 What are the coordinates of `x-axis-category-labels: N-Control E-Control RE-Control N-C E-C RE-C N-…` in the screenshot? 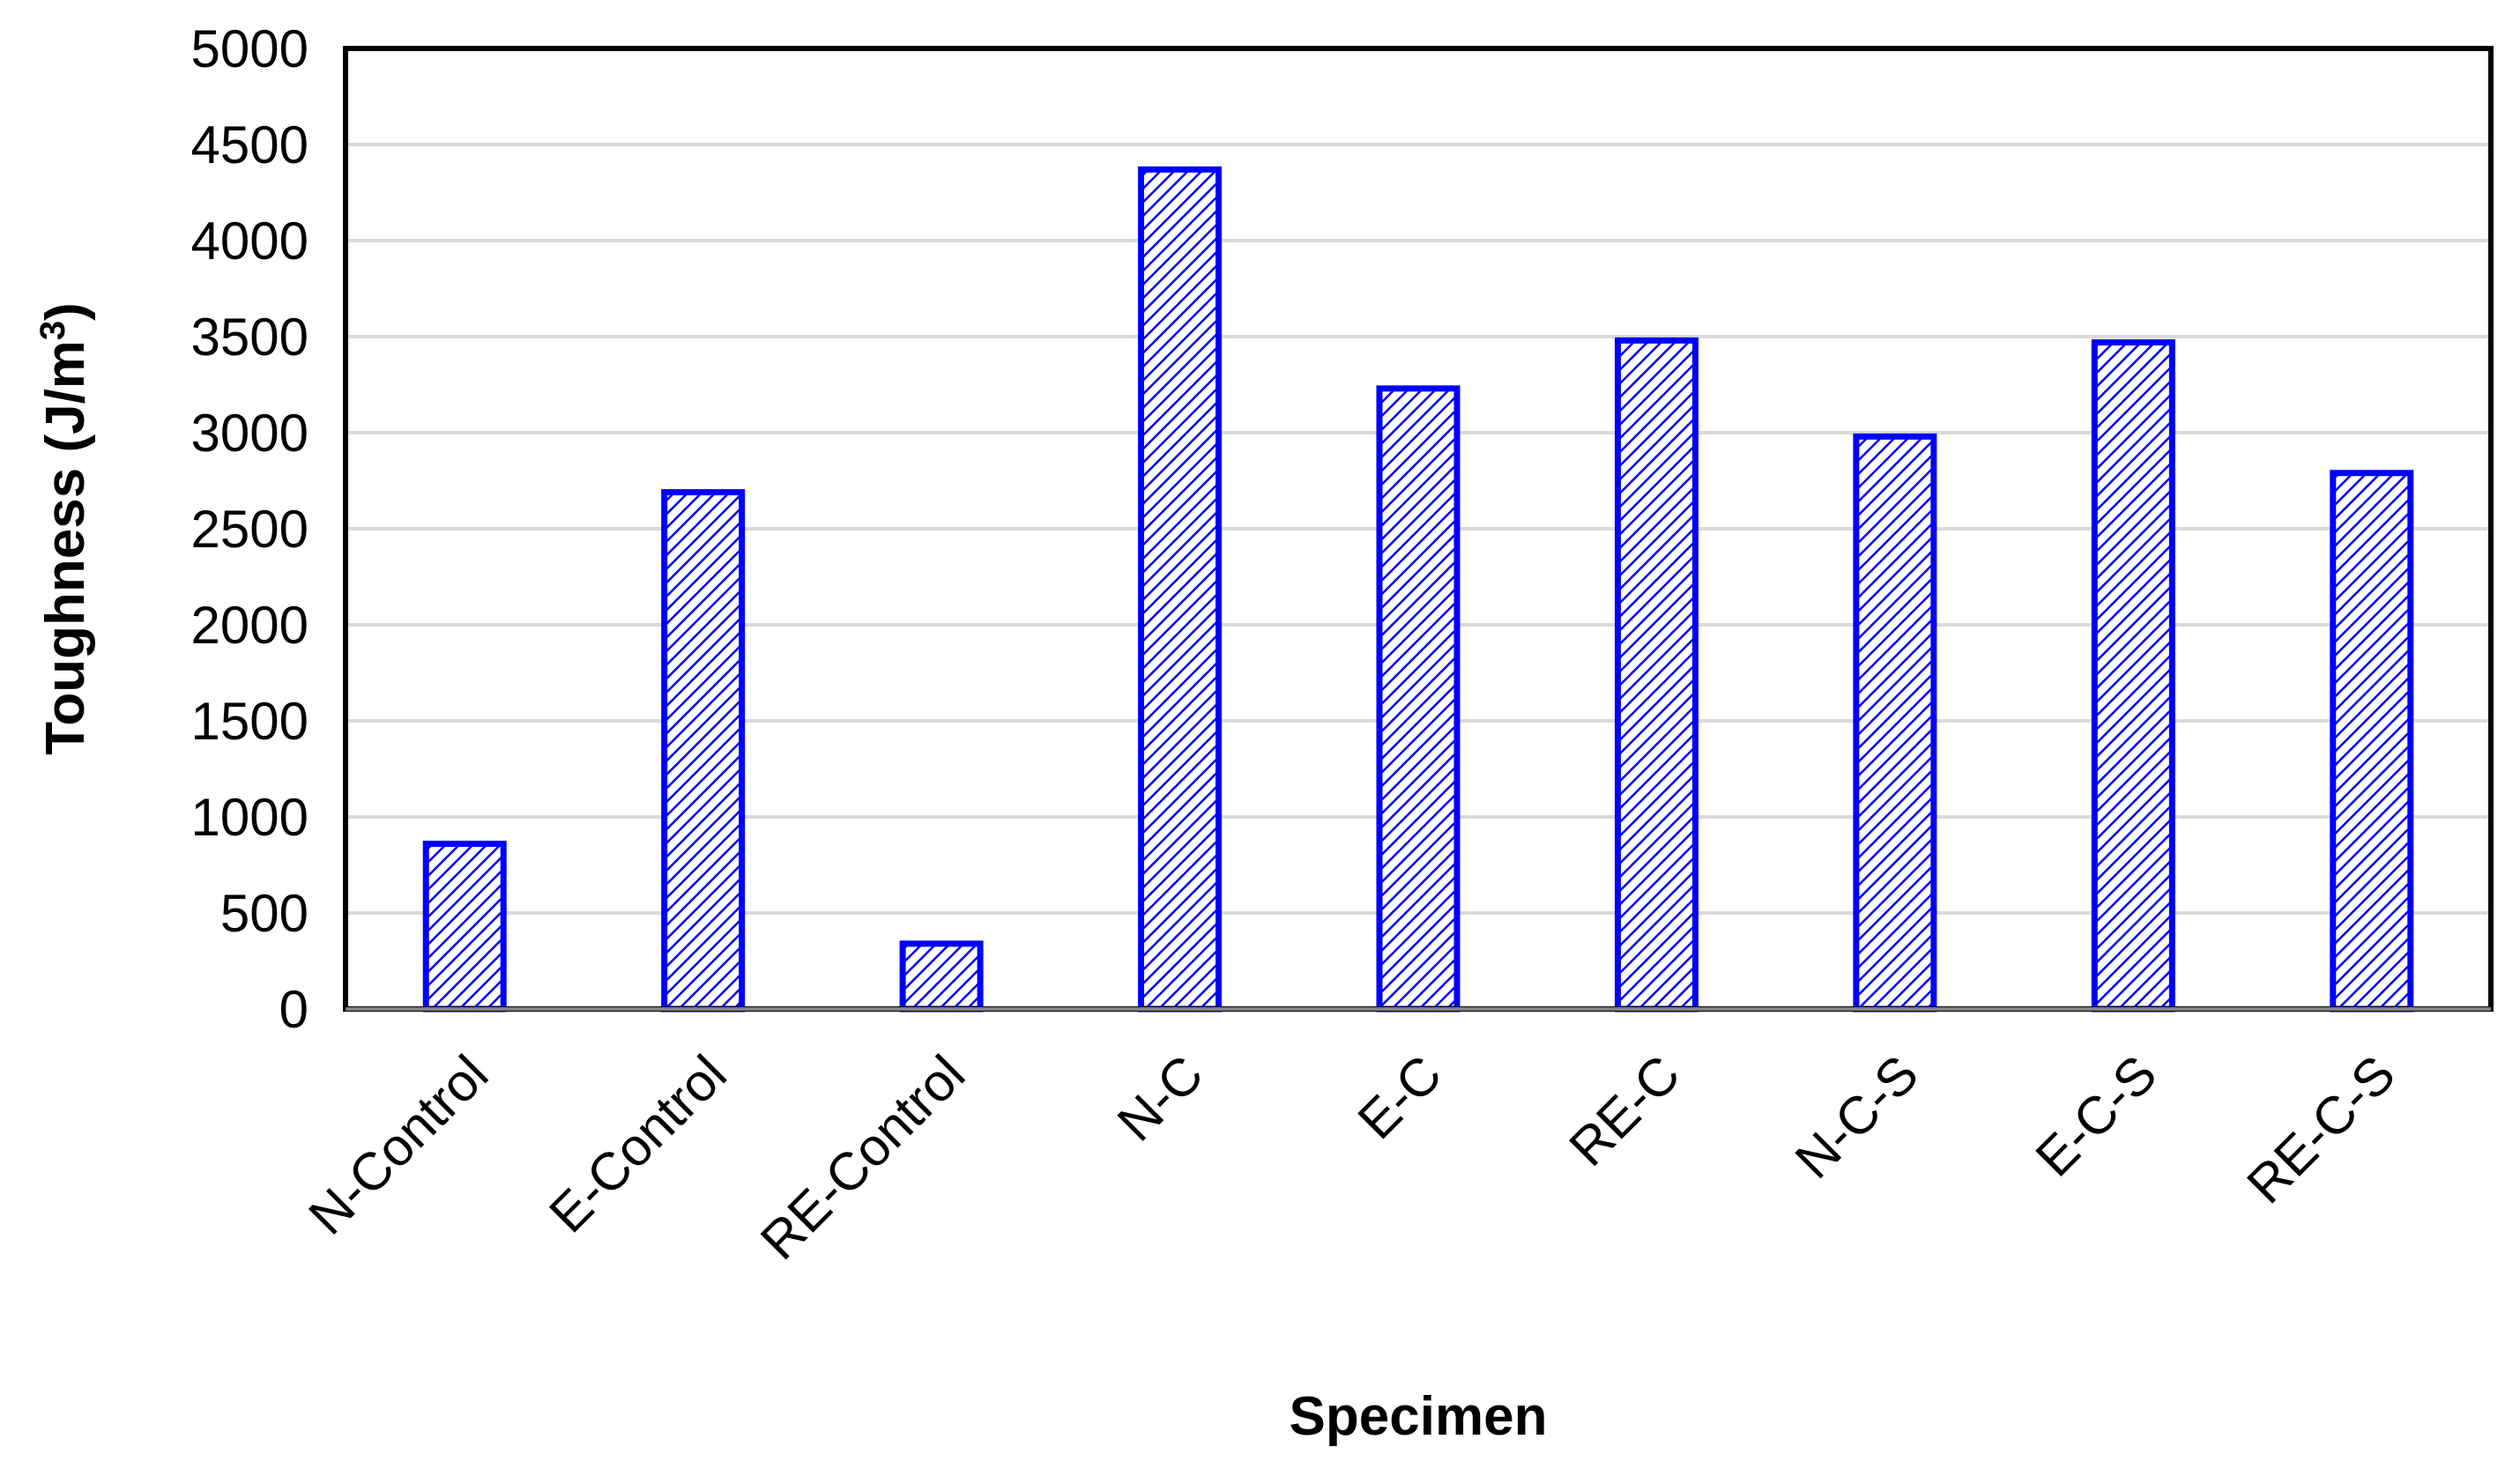 It's located at (1351, 1157).